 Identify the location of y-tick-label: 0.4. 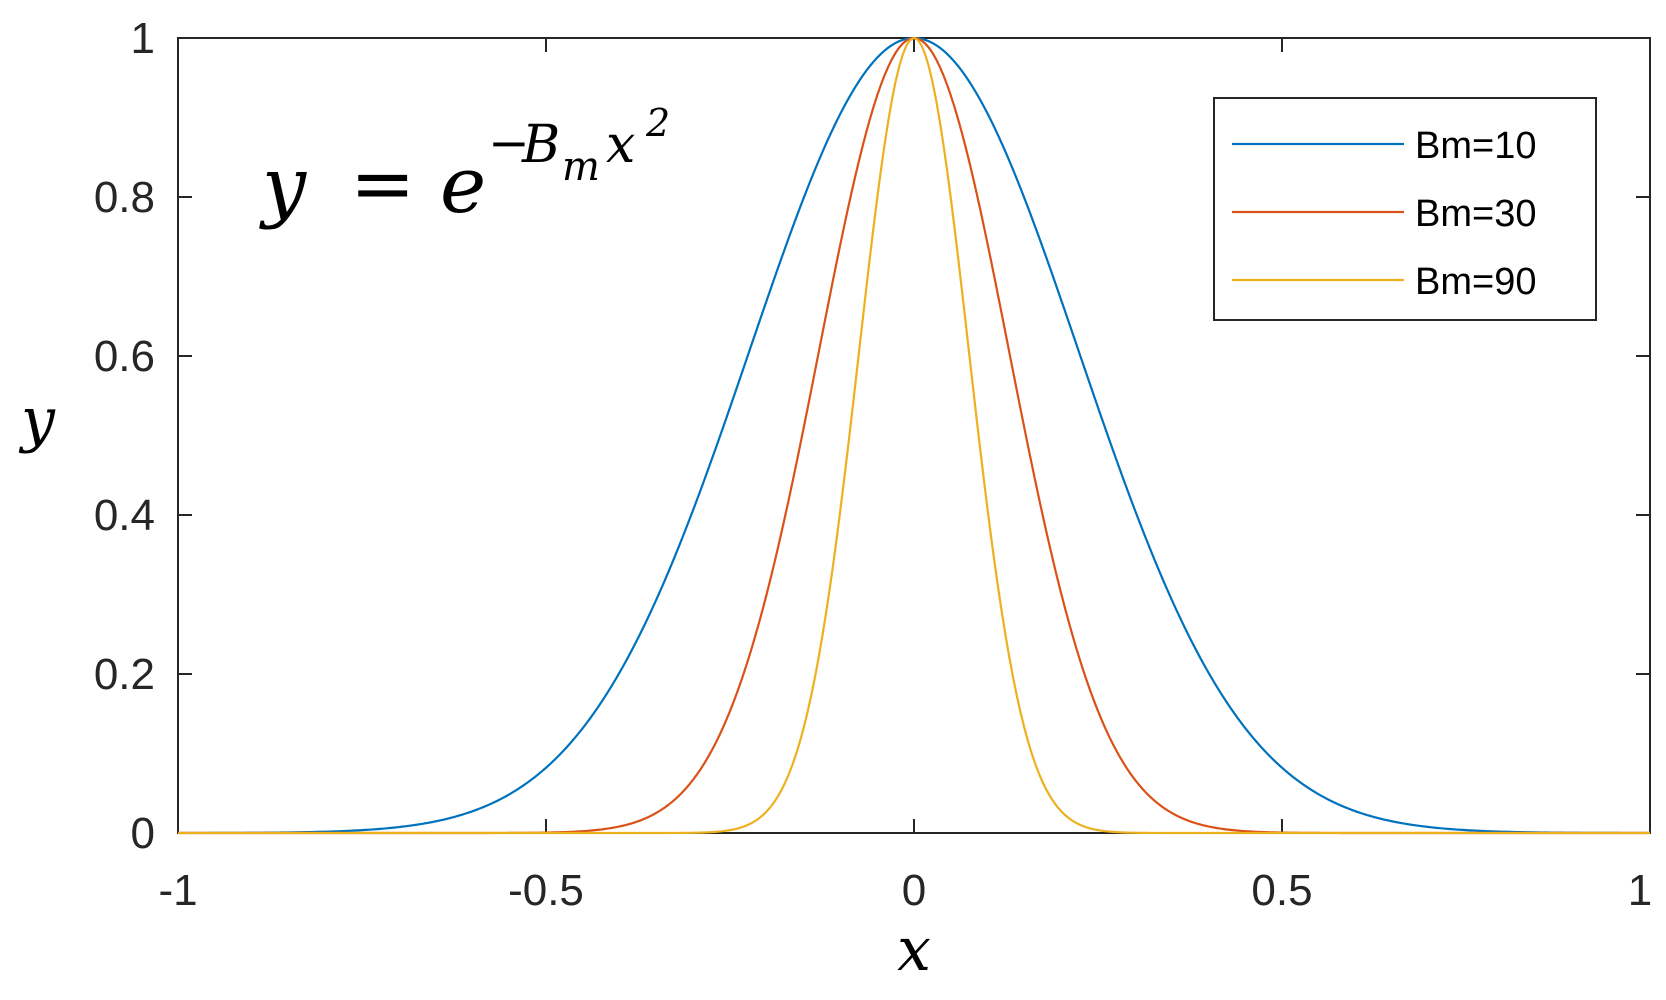
(124, 515).